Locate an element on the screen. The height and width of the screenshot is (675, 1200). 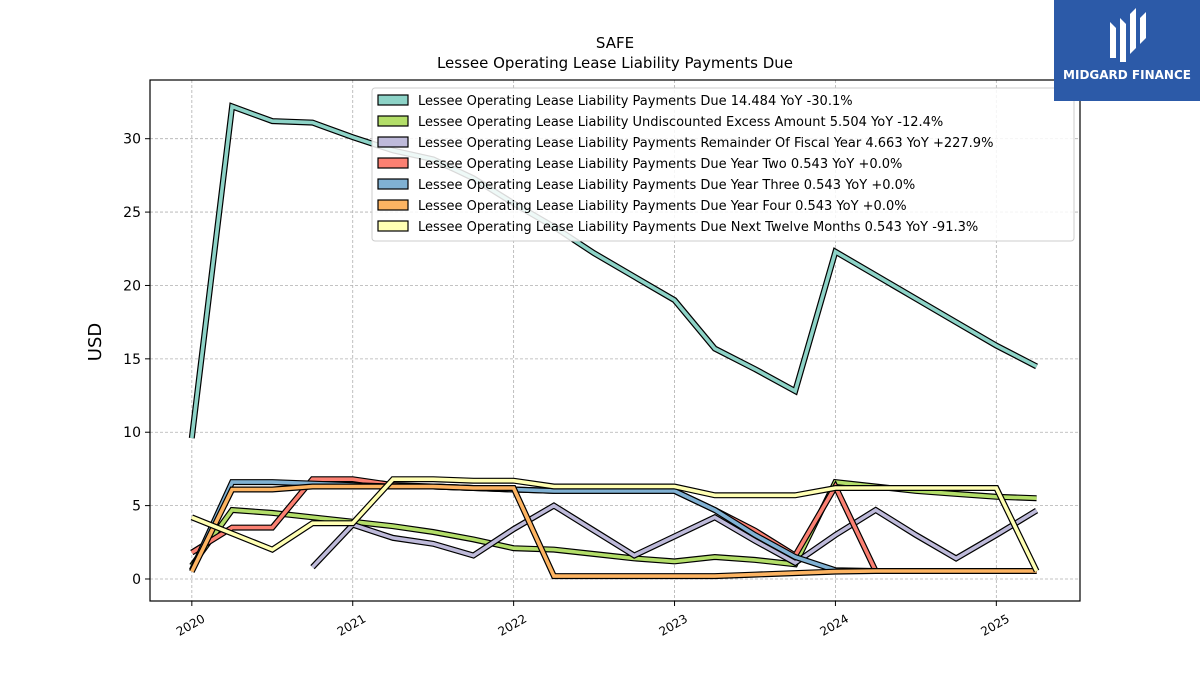
x-tick-label: 2024 is located at coordinates (833, 624).